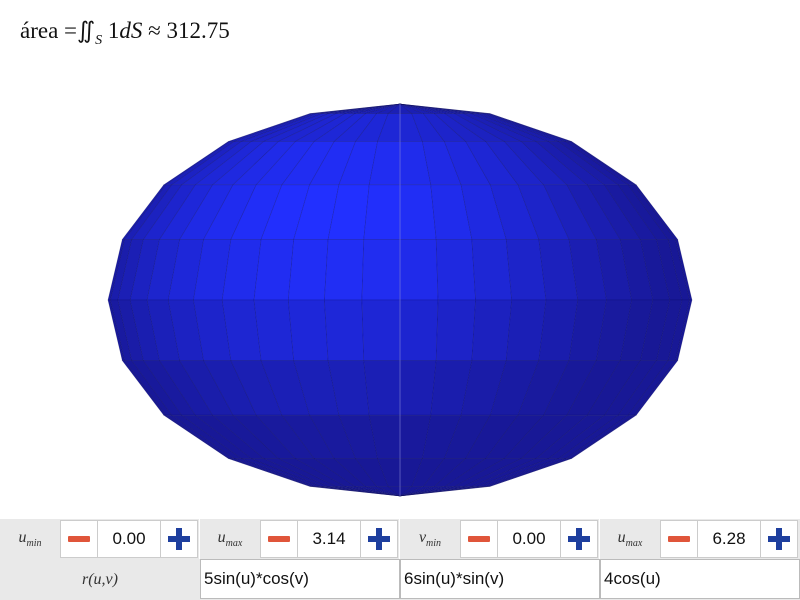  I want to click on param-u-max: umax 3.14, so click(300, 539).